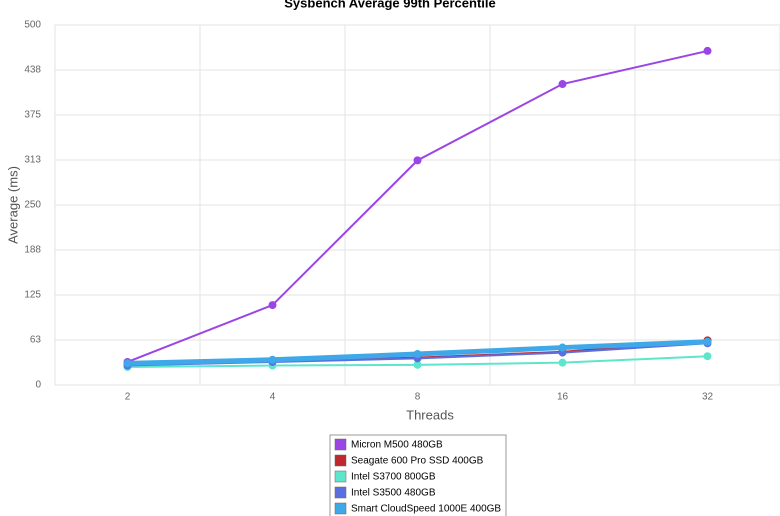  Describe the element at coordinates (417, 461) in the screenshot. I see `legend-label: Seagate 600 Pro SSD 400GB` at that location.